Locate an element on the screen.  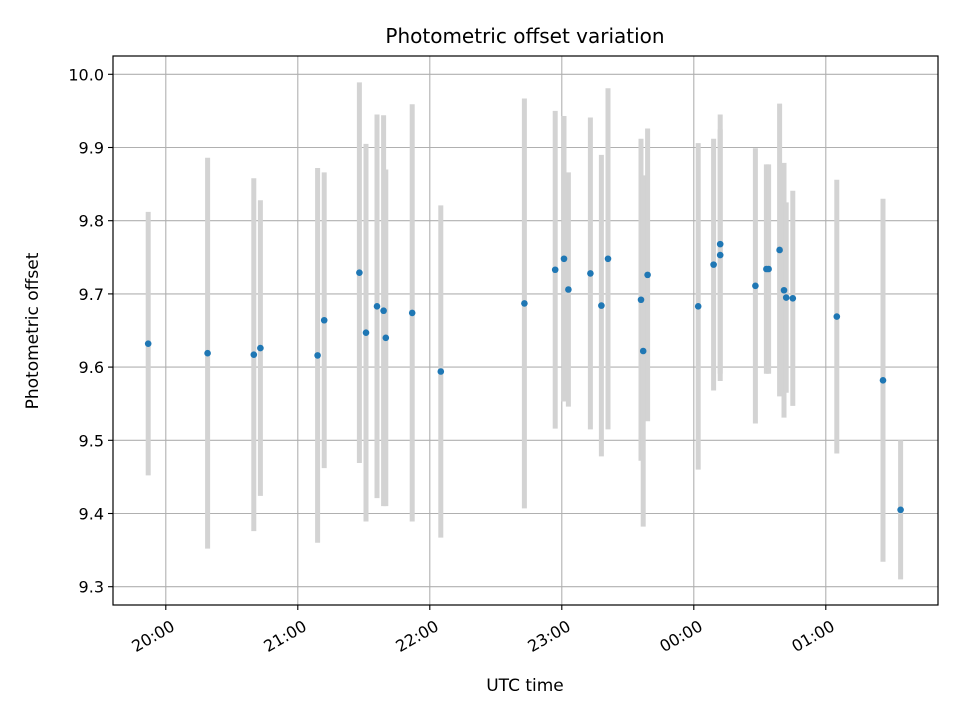
y-tick-label: 9.3 is located at coordinates (91, 587).